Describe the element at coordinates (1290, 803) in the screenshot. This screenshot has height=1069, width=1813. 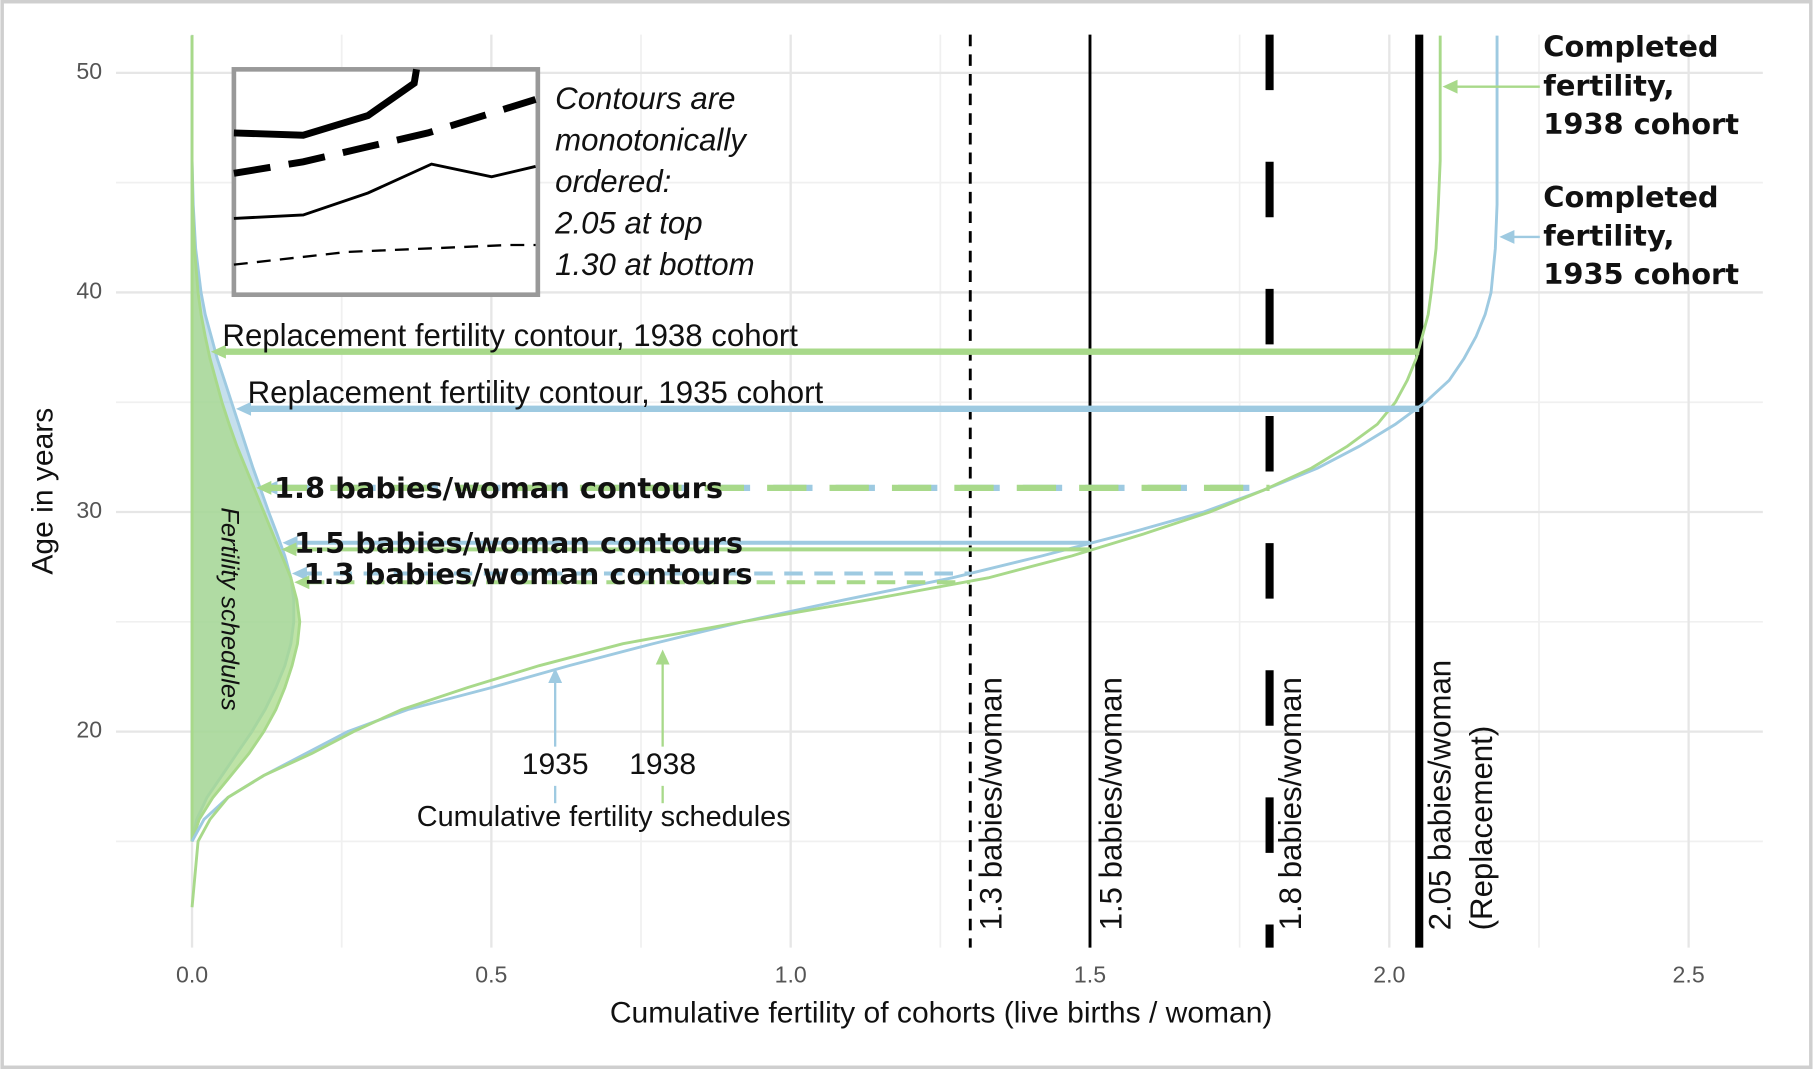
I see `reference-label: 1.8 babies/woman` at that location.